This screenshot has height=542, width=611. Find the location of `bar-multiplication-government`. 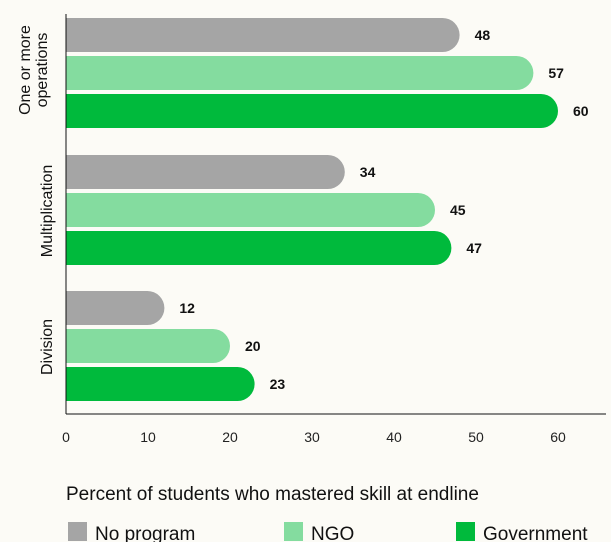

bar-multiplication-government is located at coordinates (259, 248).